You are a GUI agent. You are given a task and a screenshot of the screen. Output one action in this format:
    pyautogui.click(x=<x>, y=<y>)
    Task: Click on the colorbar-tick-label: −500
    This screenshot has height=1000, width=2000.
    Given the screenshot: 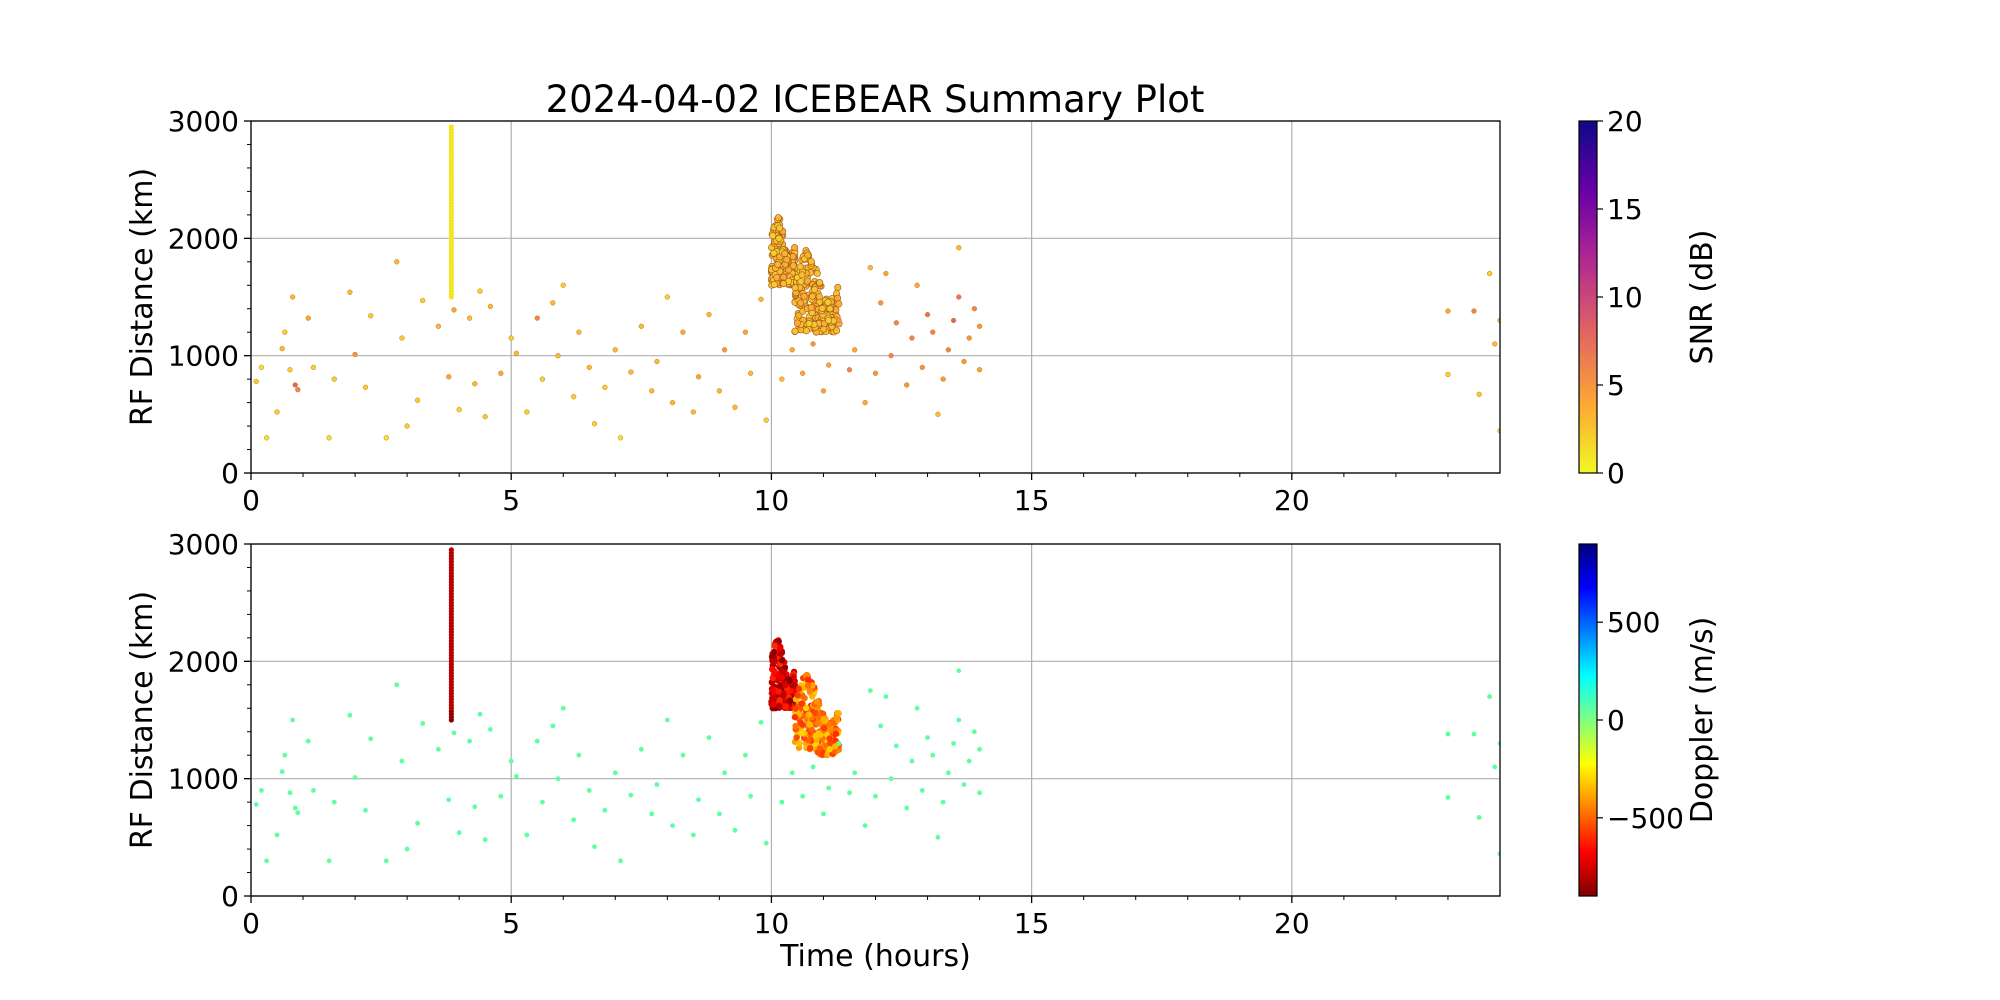 What is the action you would take?
    pyautogui.click(x=1645, y=818)
    